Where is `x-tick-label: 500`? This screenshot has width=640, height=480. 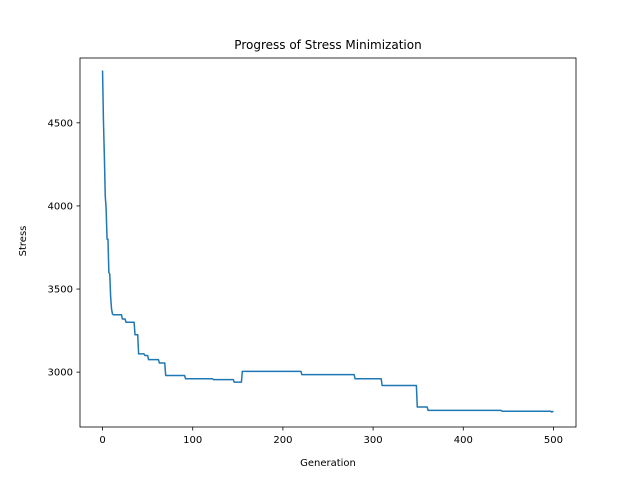
x-tick-label: 500 is located at coordinates (553, 440).